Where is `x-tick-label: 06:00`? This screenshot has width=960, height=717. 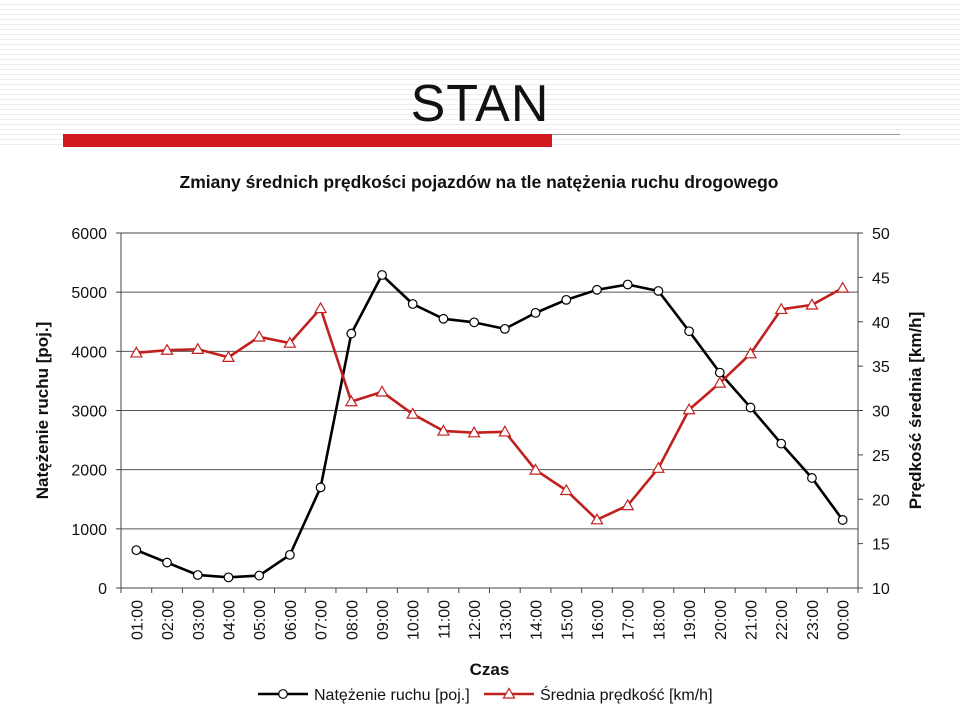 x-tick-label: 06:00 is located at coordinates (291, 620).